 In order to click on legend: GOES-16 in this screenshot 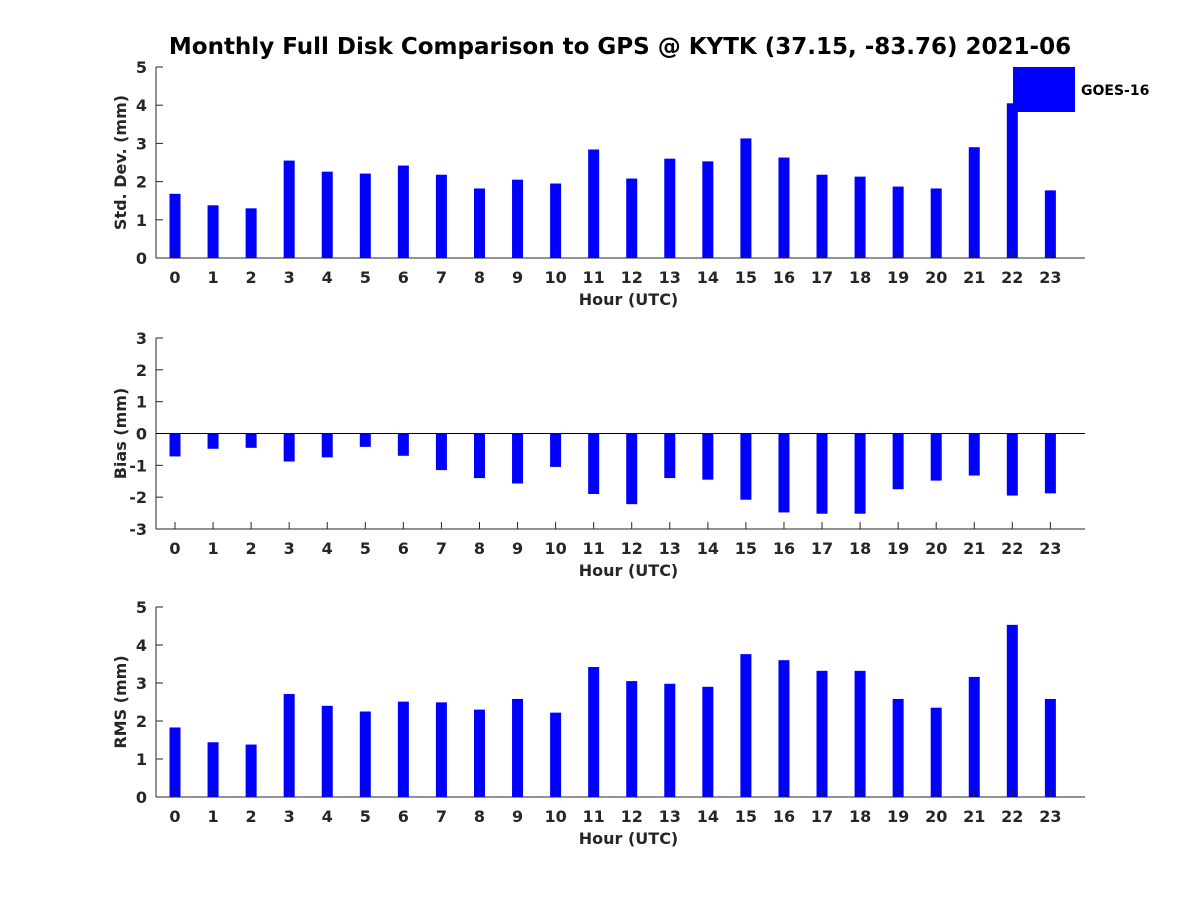, I will do `click(1081, 89)`.